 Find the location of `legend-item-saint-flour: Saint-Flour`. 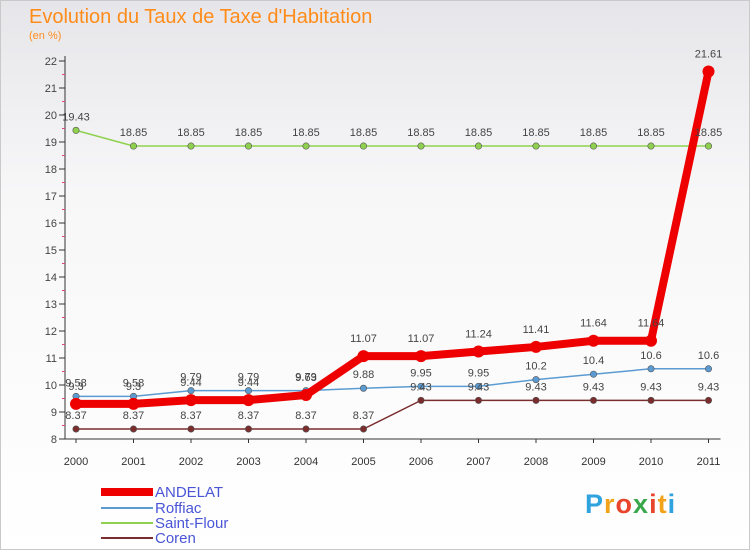

legend-item-saint-flour: Saint-Flour is located at coordinates (165, 523).